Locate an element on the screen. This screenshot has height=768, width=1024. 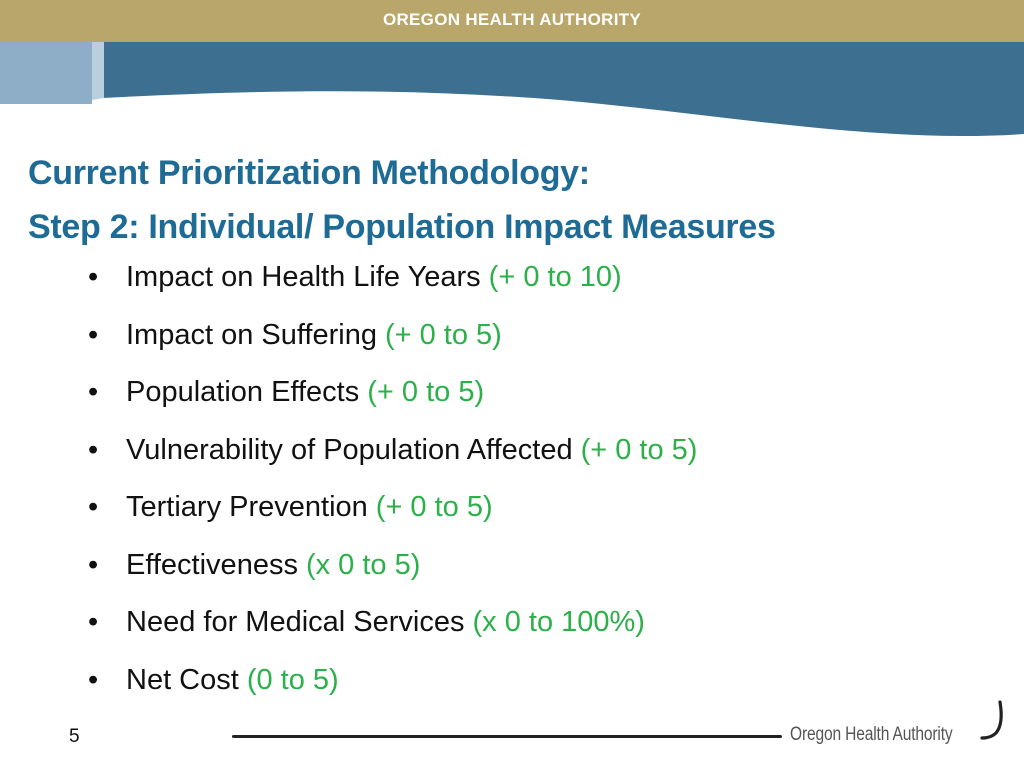
banner-dark-band is located at coordinates (512, 89).